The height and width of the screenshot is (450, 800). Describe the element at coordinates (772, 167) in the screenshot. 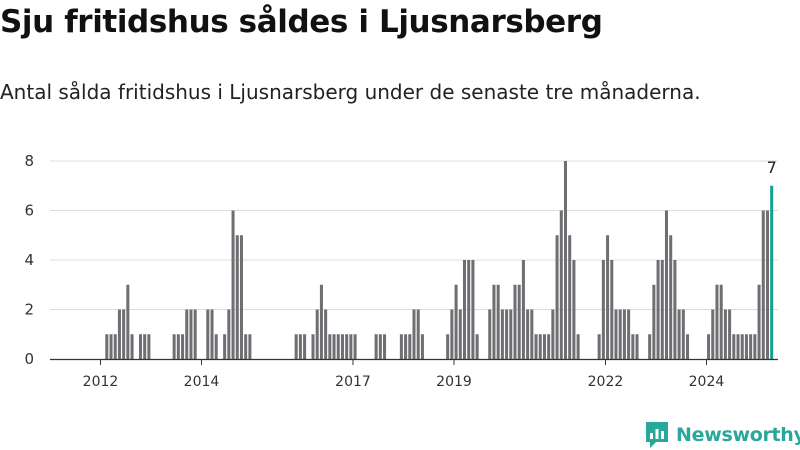

I see `latest-value-label: 7` at that location.